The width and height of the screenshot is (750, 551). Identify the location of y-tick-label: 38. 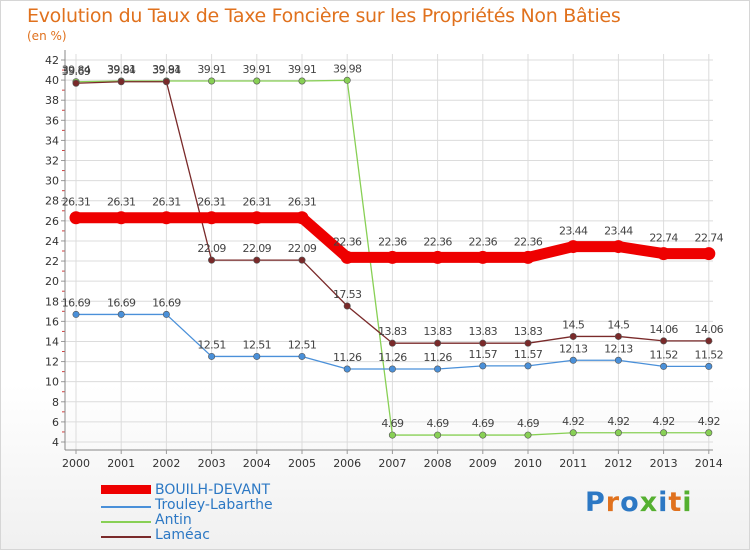
(52, 100).